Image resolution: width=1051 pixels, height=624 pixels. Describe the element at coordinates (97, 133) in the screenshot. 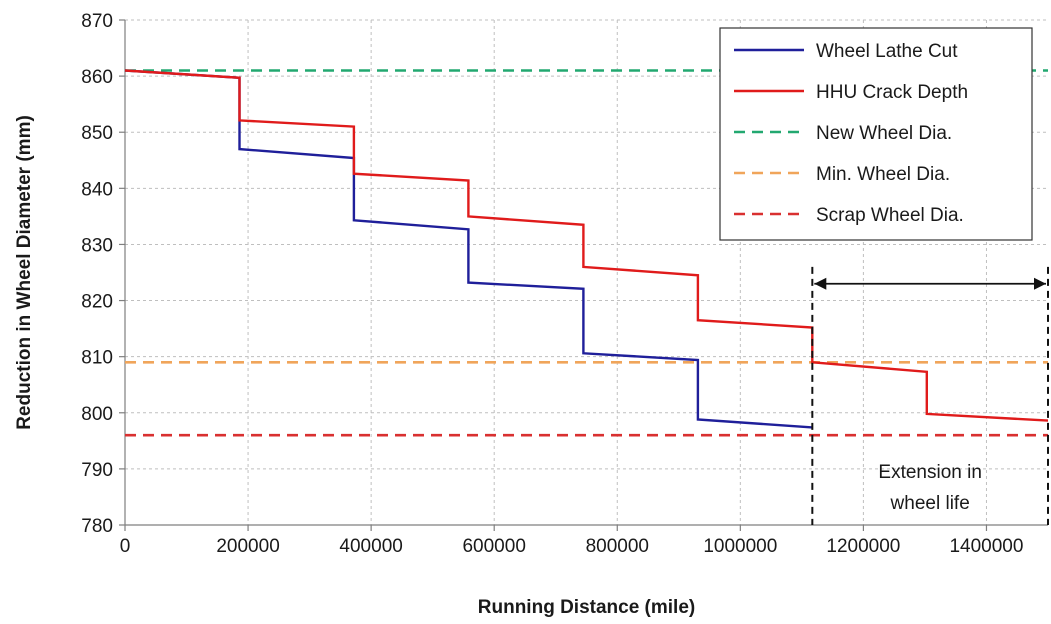

I see `y-tick-label: 850` at that location.